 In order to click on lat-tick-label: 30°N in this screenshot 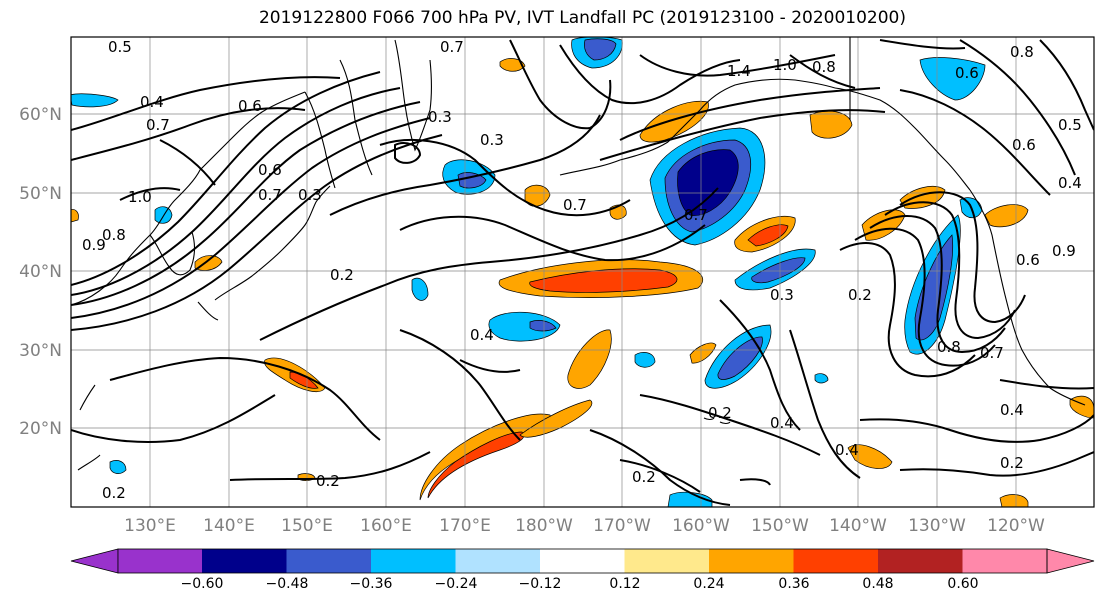, I will do `click(40, 351)`.